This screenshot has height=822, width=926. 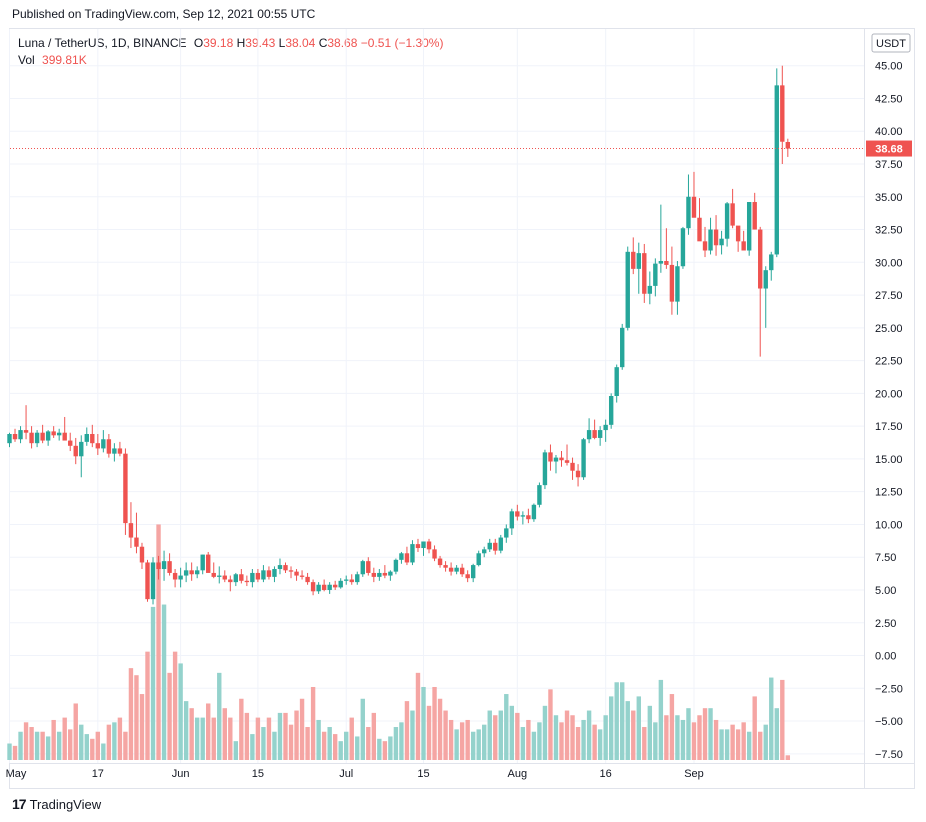 I want to click on currency-badge: USDT, so click(x=891, y=43).